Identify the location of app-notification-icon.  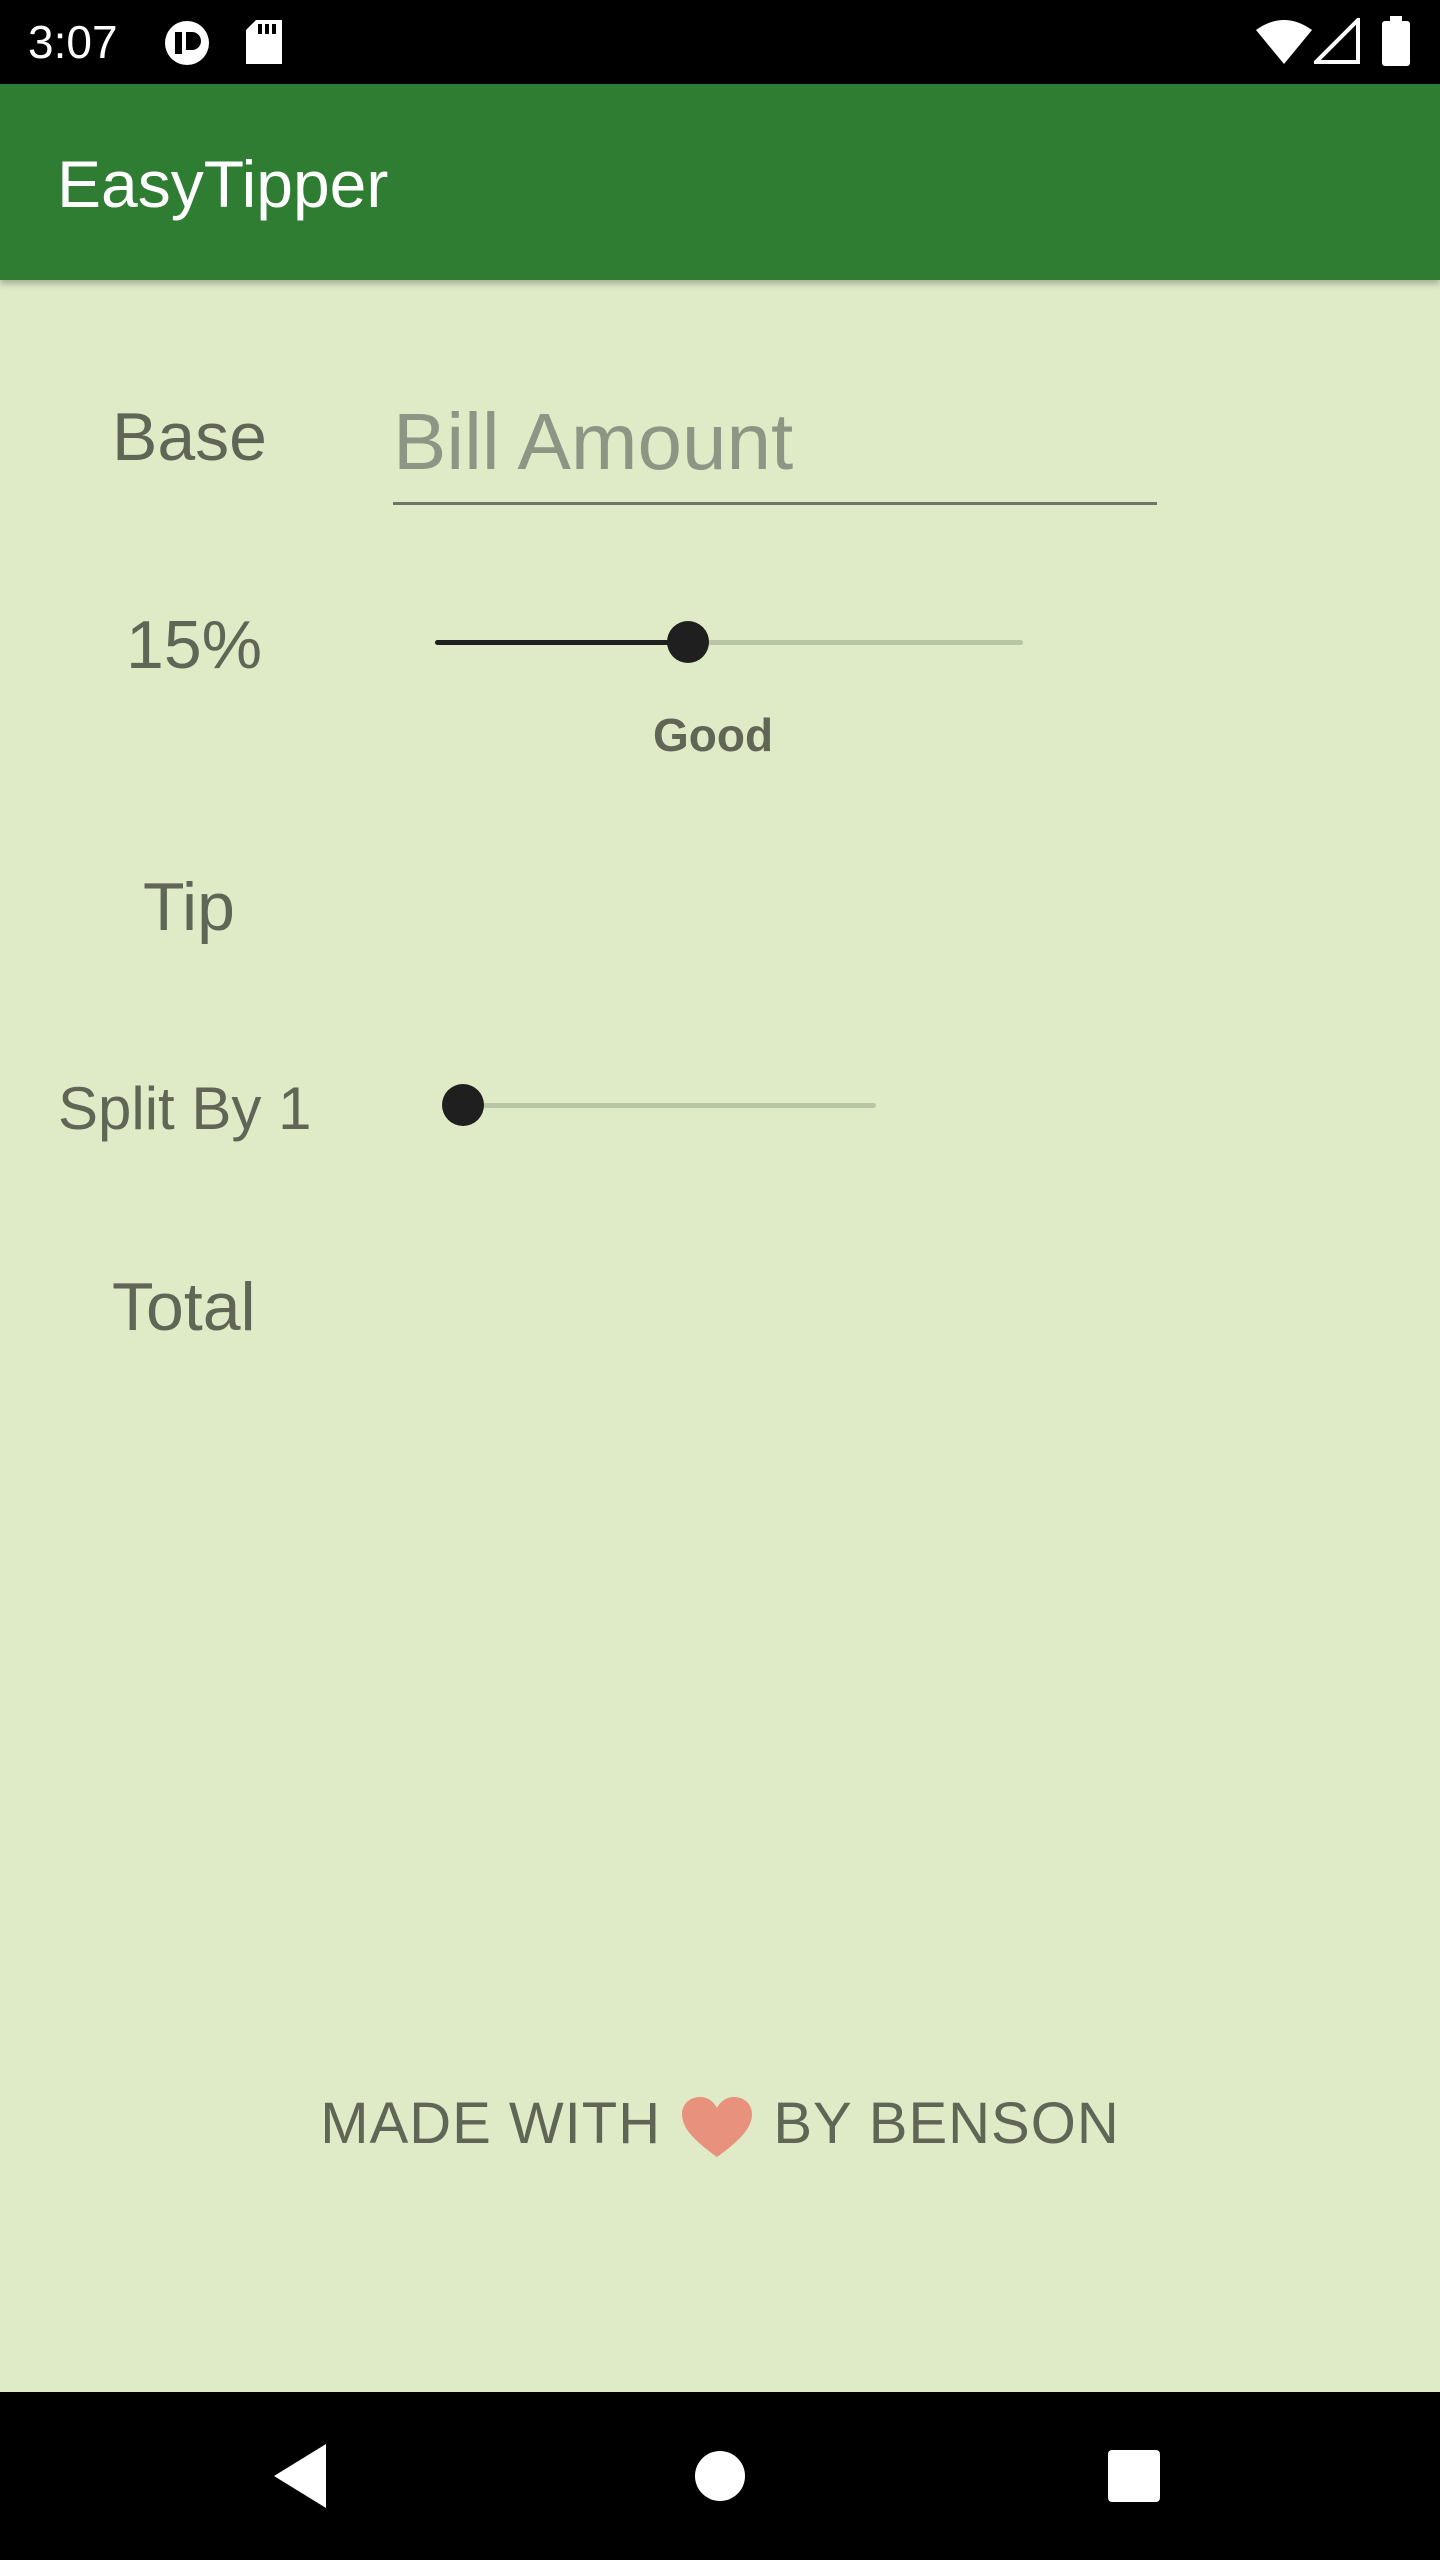
(187, 43).